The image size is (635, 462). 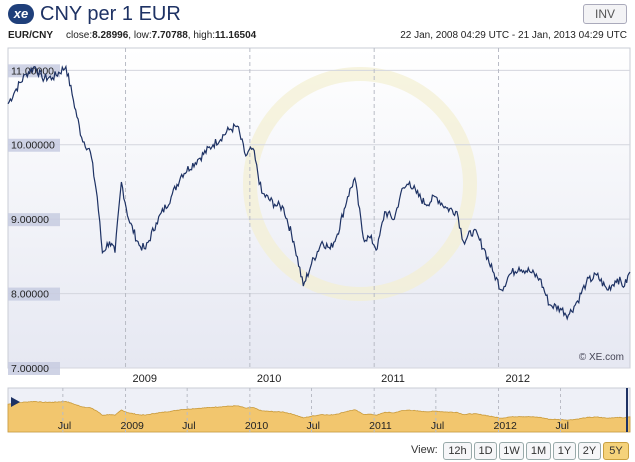 I want to click on y-tick-label: 10.00000, so click(x=33, y=146).